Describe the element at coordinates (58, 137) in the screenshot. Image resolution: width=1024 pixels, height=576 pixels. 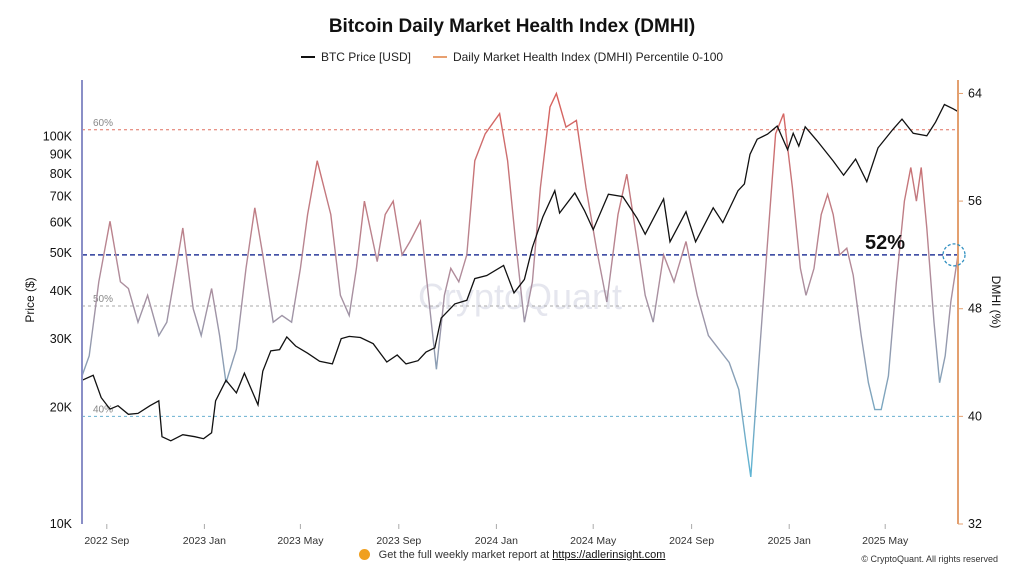
I see `y-left-tick-label: 100K` at that location.